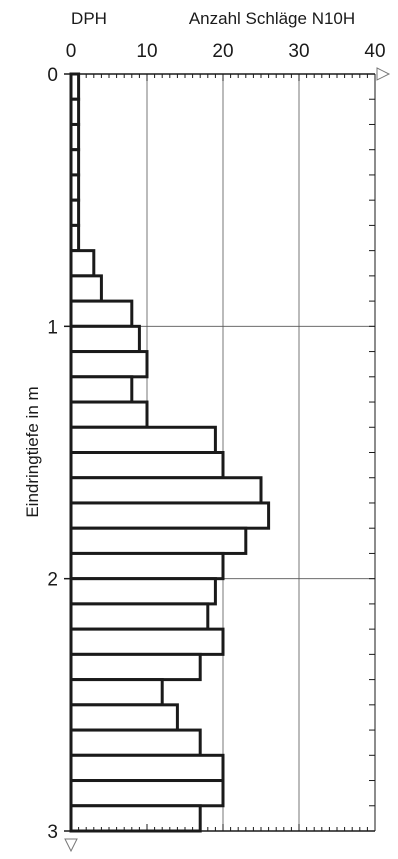 The height and width of the screenshot is (859, 398). Describe the element at coordinates (52, 327) in the screenshot. I see `y-tick-label-1: 1` at that location.